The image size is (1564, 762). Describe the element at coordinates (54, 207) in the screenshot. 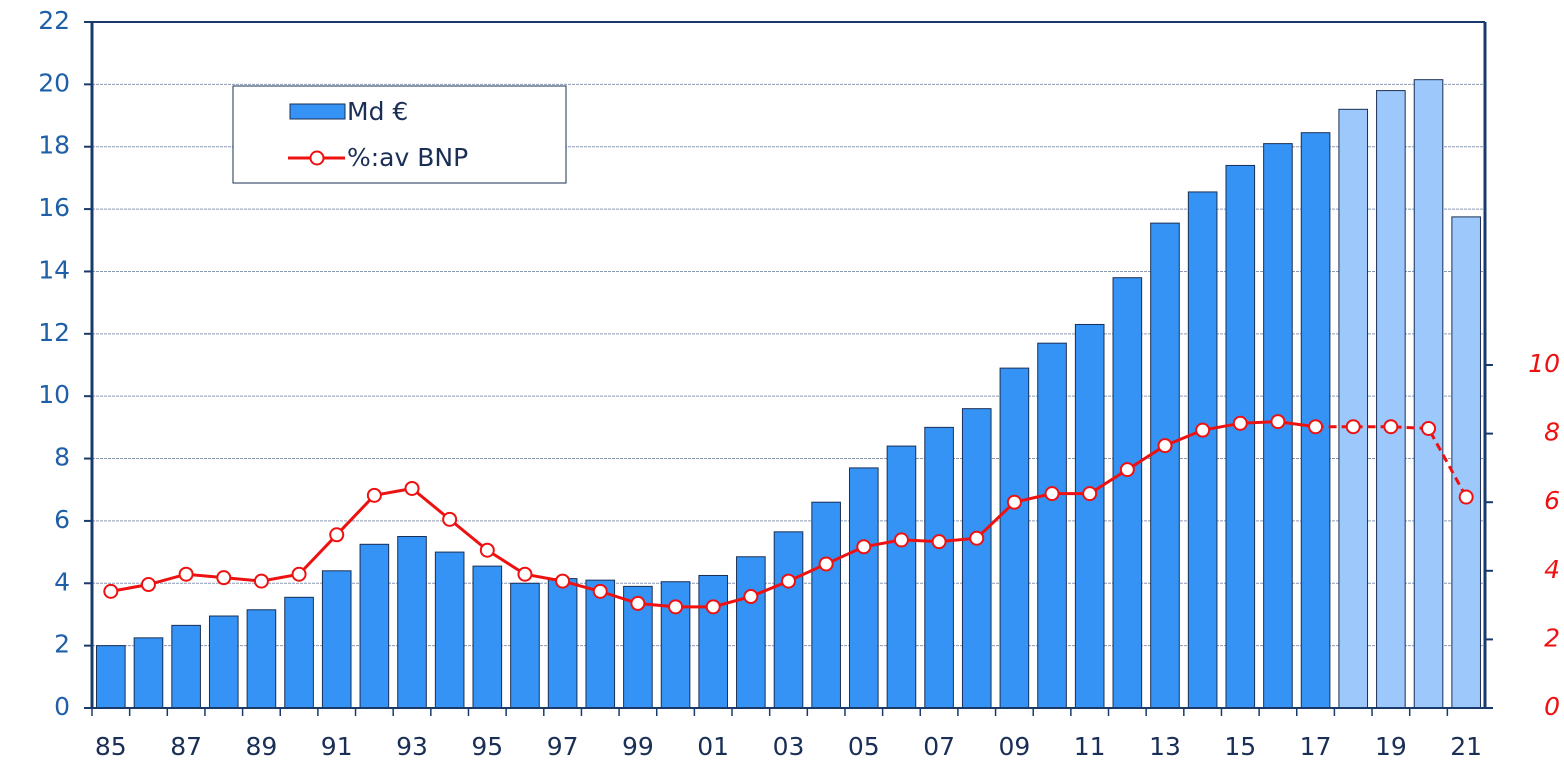

I see `y-tick-label: 16` at that location.